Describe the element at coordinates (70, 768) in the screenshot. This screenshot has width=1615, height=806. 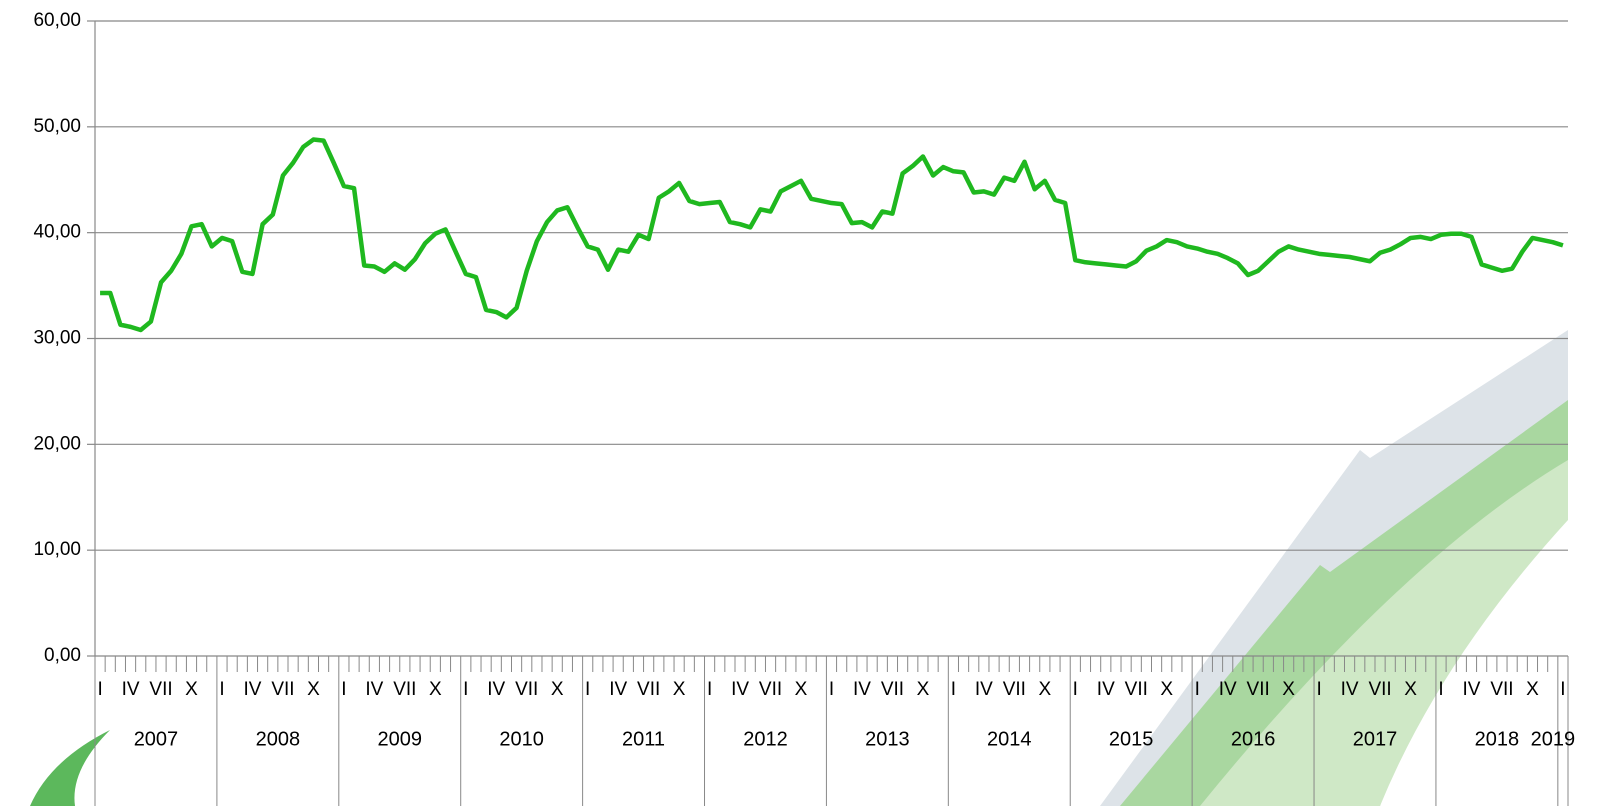
I see `swoosh-leaf` at that location.